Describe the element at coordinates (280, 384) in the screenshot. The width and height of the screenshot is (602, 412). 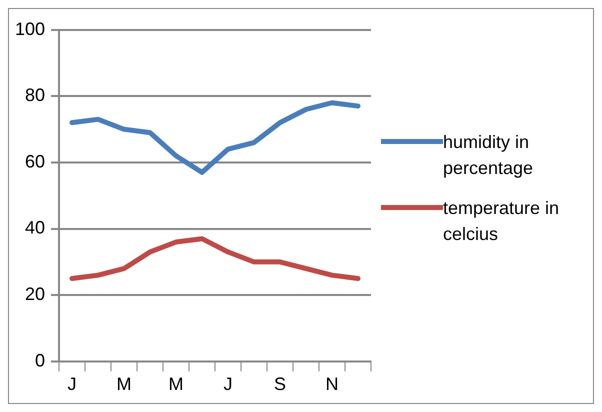
I see `x-tick-label: S` at that location.